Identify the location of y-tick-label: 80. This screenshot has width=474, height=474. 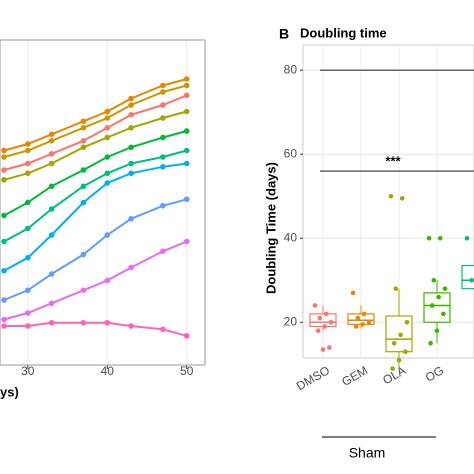
(291, 69).